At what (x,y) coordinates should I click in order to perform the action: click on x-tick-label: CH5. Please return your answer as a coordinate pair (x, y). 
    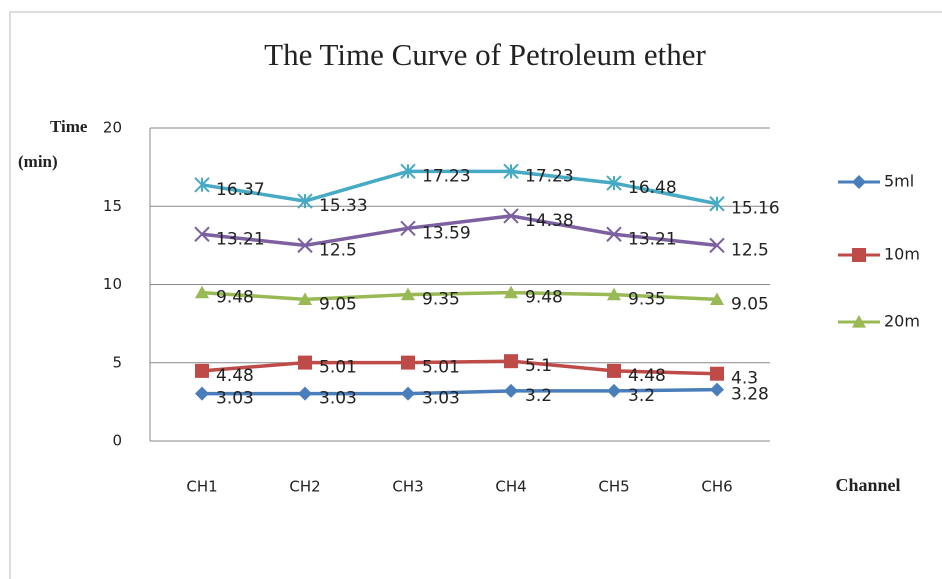
    Looking at the image, I should click on (613, 487).